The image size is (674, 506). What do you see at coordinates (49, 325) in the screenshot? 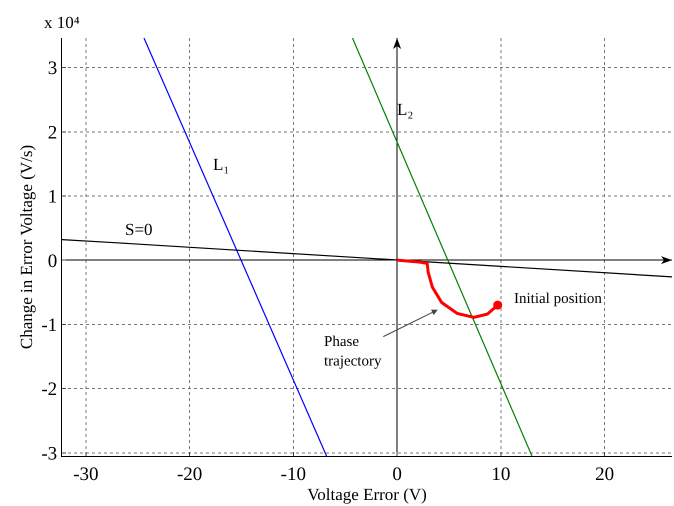
I see `y-tick-label: -1` at bounding box center [49, 325].